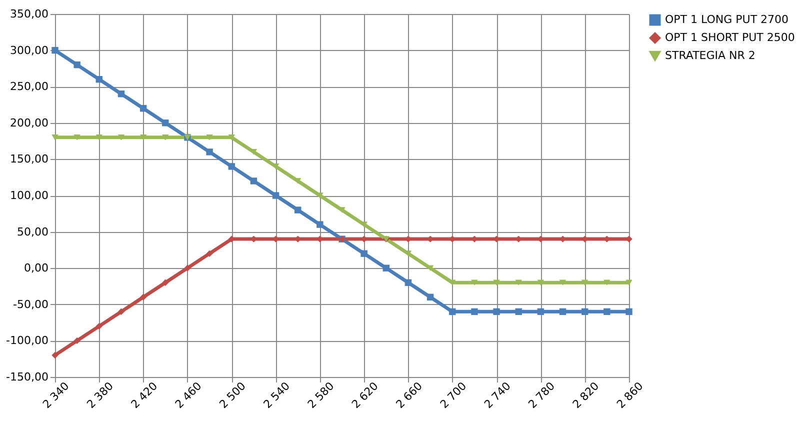 The image size is (810, 423). Describe the element at coordinates (29, 14) in the screenshot. I see `y-tick-label: 350,00` at that location.